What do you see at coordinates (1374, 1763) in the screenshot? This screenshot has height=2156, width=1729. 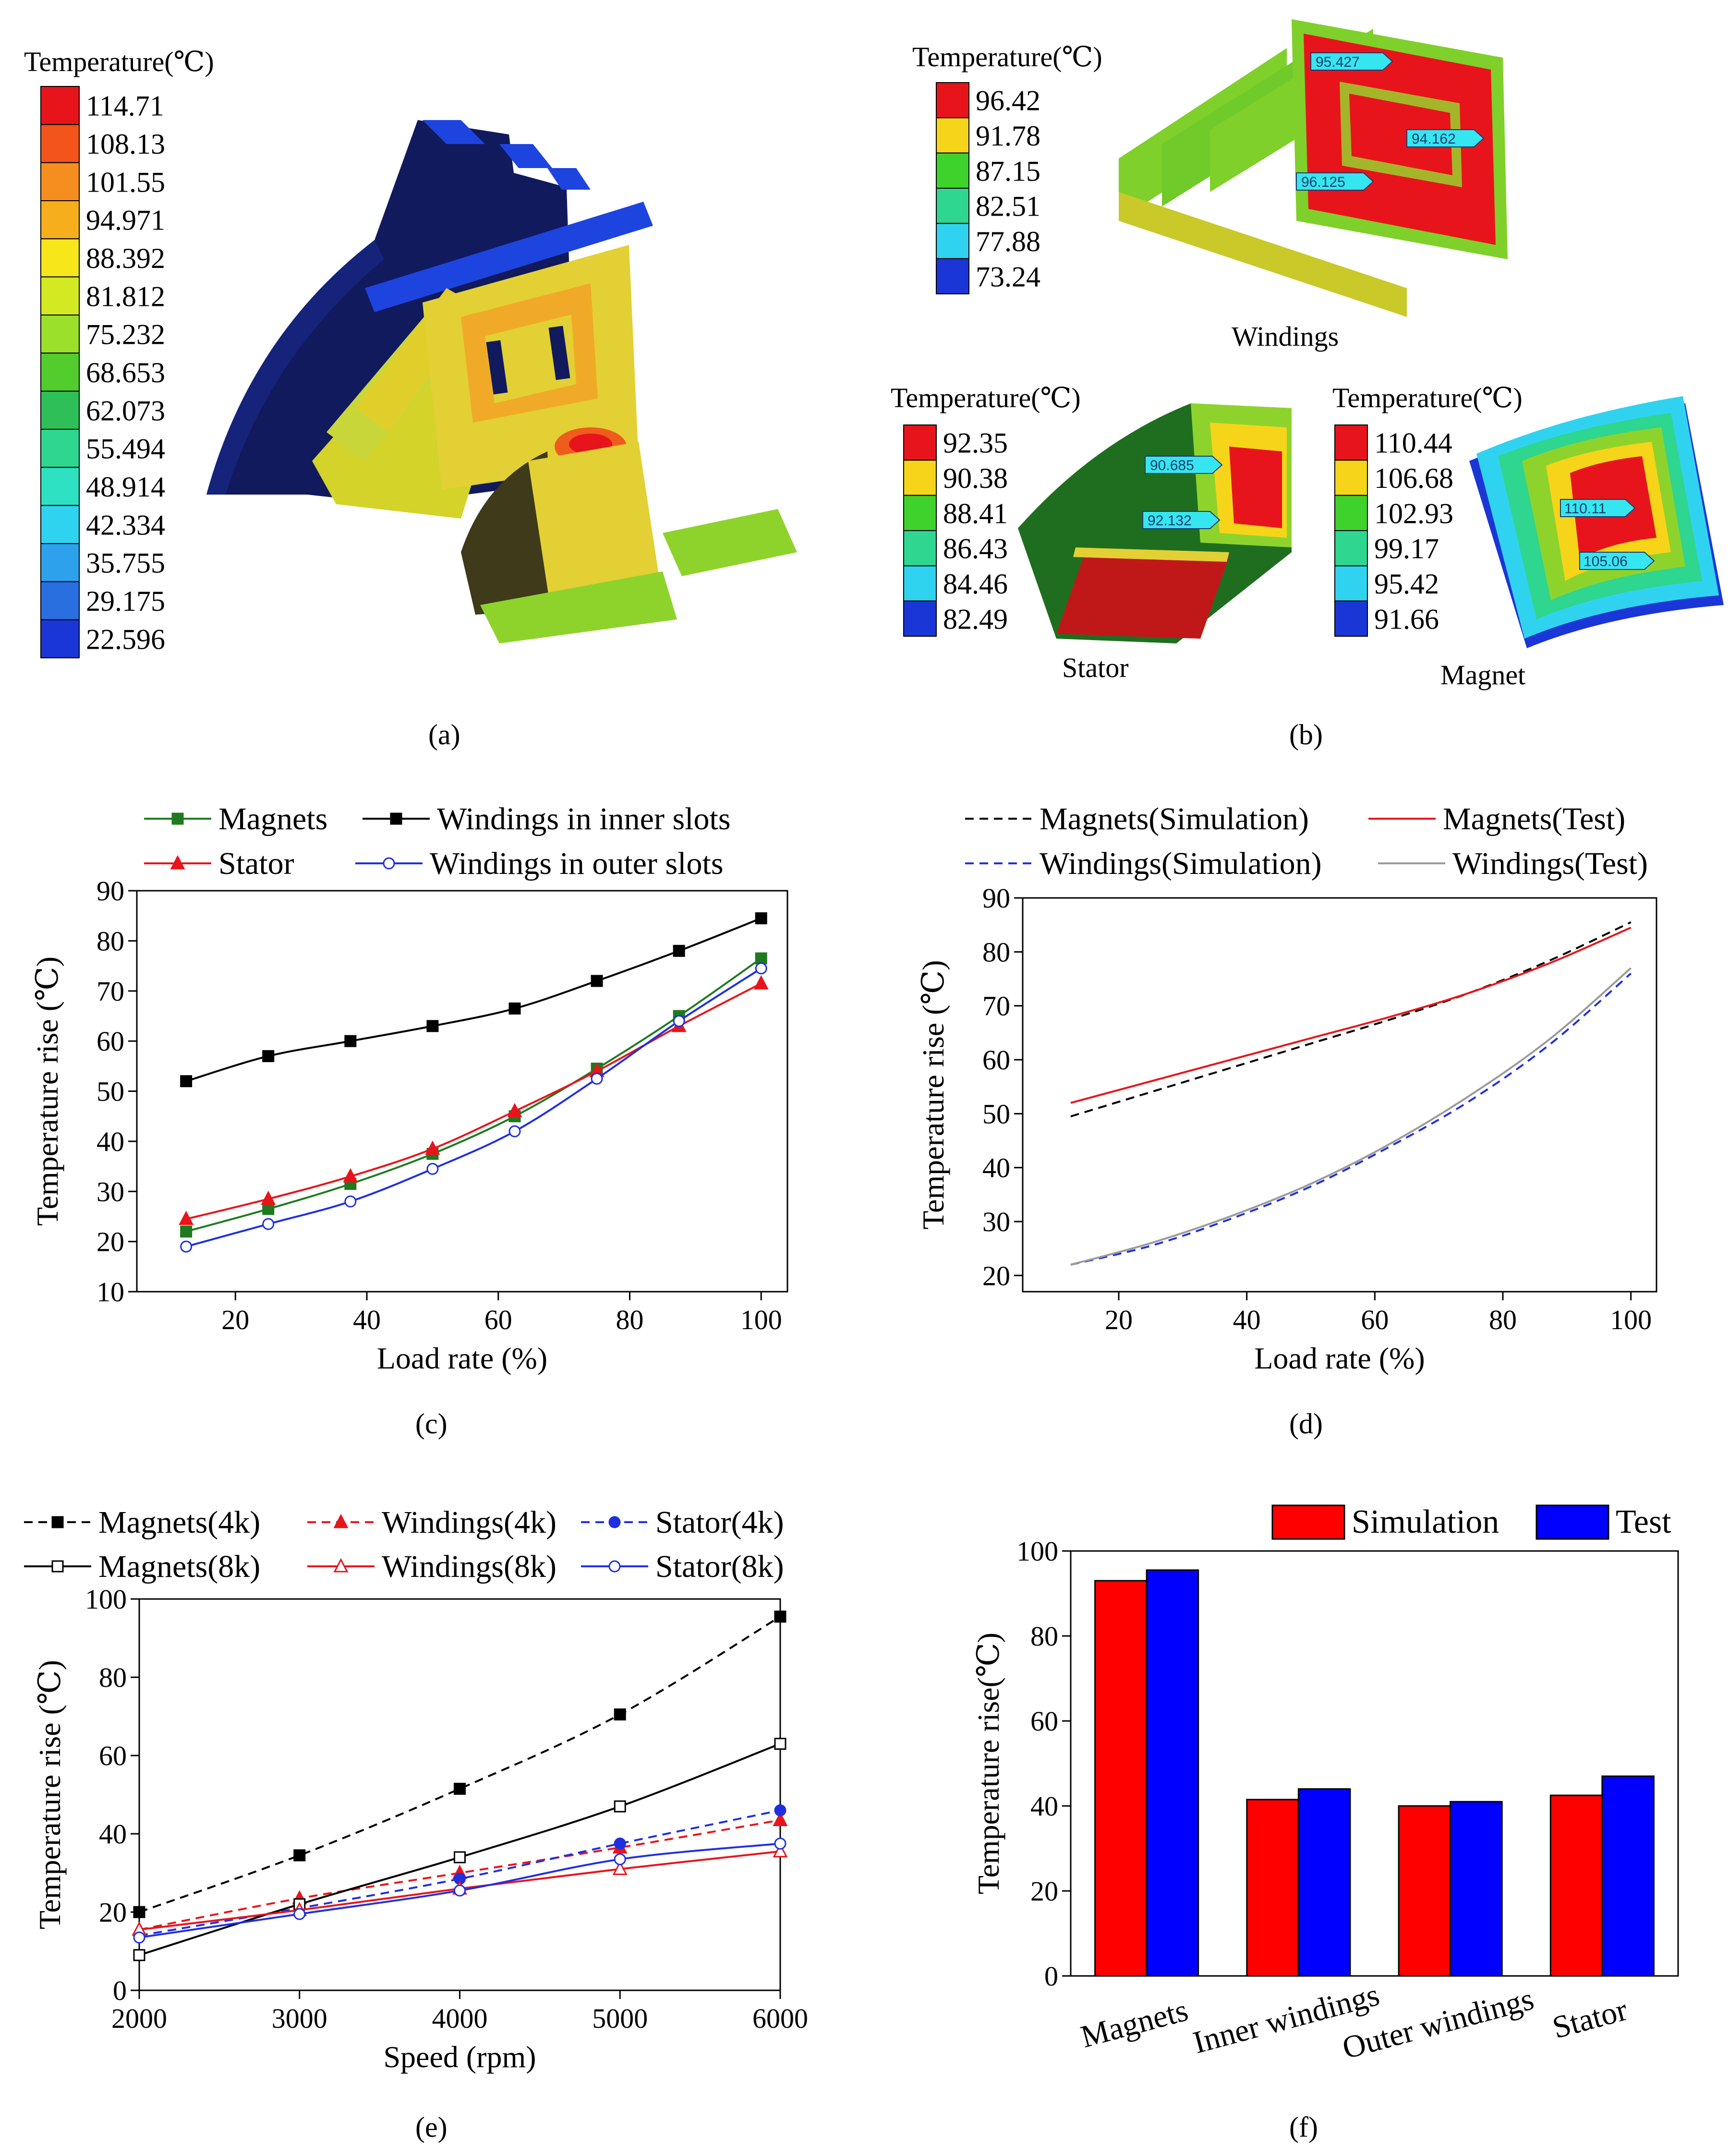 I see `plot-frame` at bounding box center [1374, 1763].